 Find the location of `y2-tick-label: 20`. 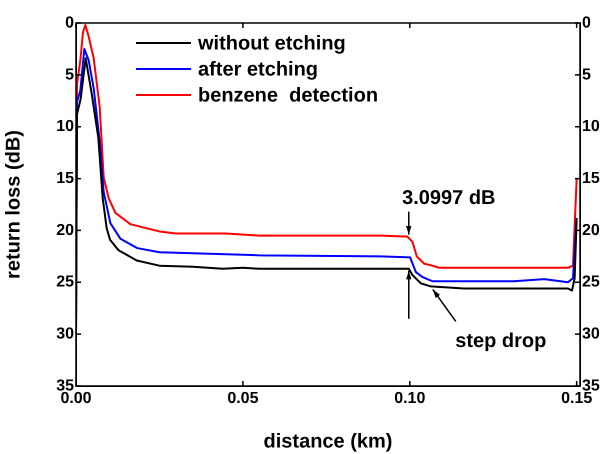

y2-tick-label: 20 is located at coordinates (591, 230).